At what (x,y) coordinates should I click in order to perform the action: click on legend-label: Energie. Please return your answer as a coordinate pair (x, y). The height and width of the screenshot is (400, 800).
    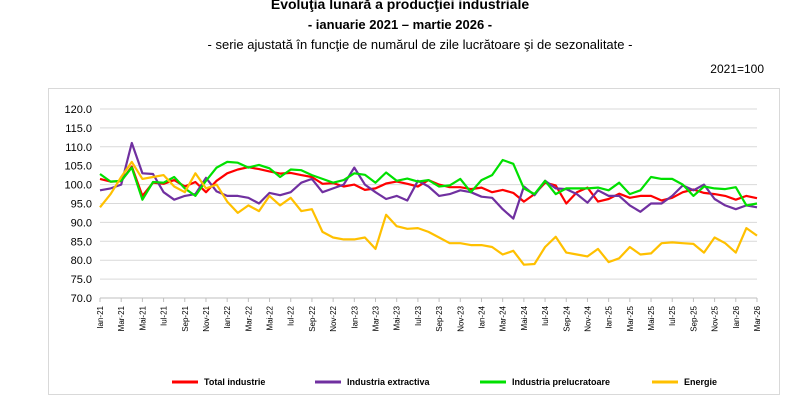
    Looking at the image, I should click on (700, 382).